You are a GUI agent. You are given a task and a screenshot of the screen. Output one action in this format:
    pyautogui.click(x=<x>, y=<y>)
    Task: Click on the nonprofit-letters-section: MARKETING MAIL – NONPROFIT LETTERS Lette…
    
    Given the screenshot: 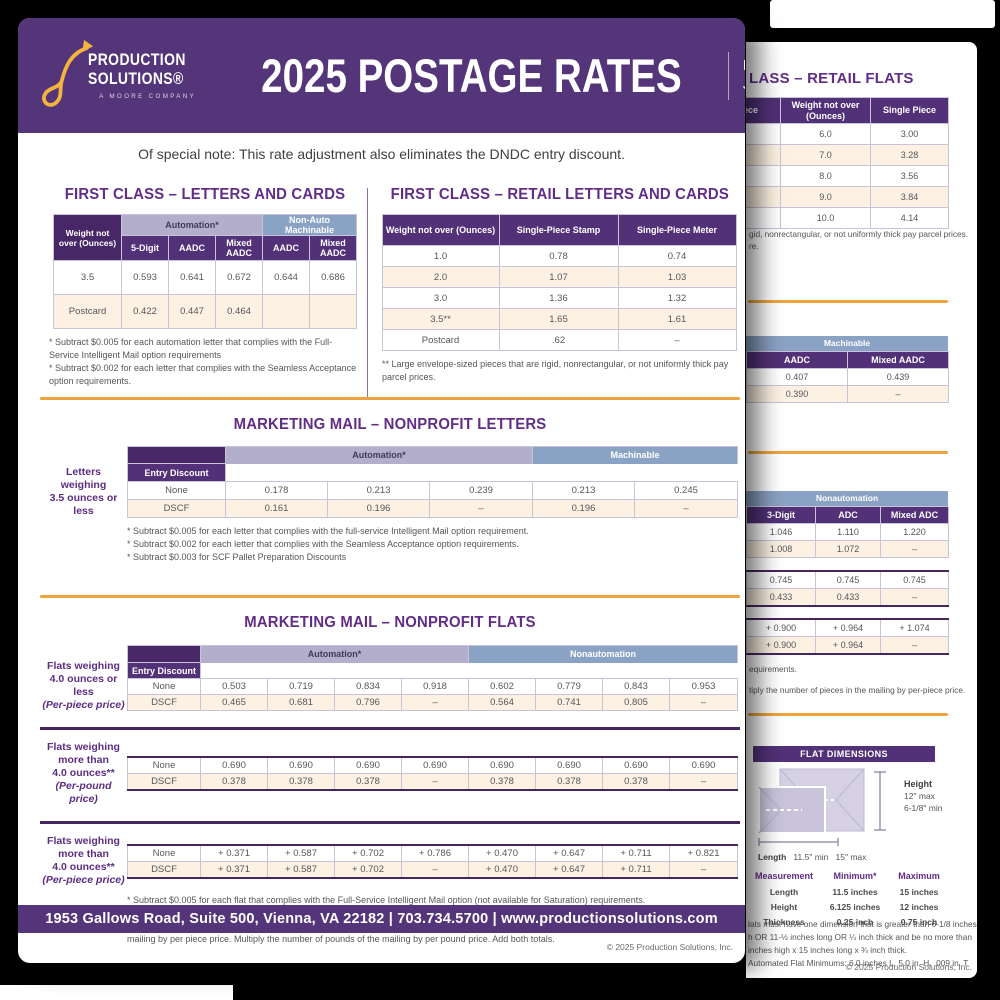 What is the action you would take?
    pyautogui.click(x=390, y=490)
    